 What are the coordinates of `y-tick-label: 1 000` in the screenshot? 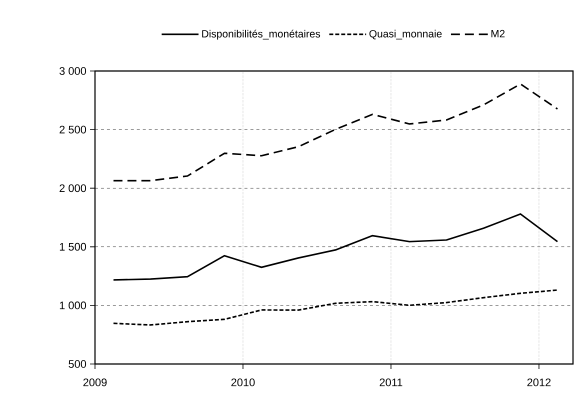 It's located at (73, 306).